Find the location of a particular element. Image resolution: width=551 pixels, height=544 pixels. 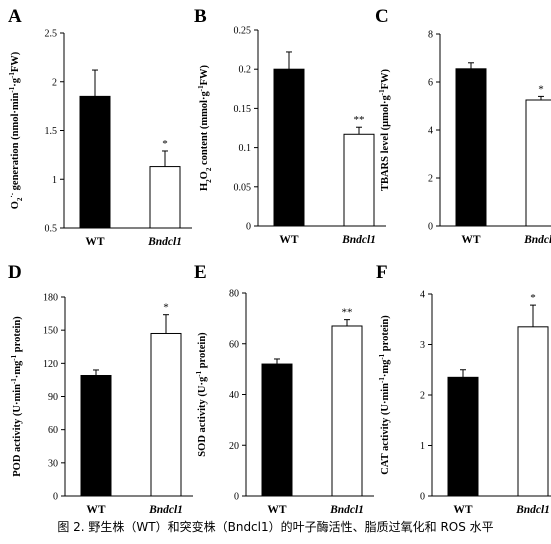

y-axis-label: POD activity (U·min-1·mg-1 protein) is located at coordinates (16, 396).